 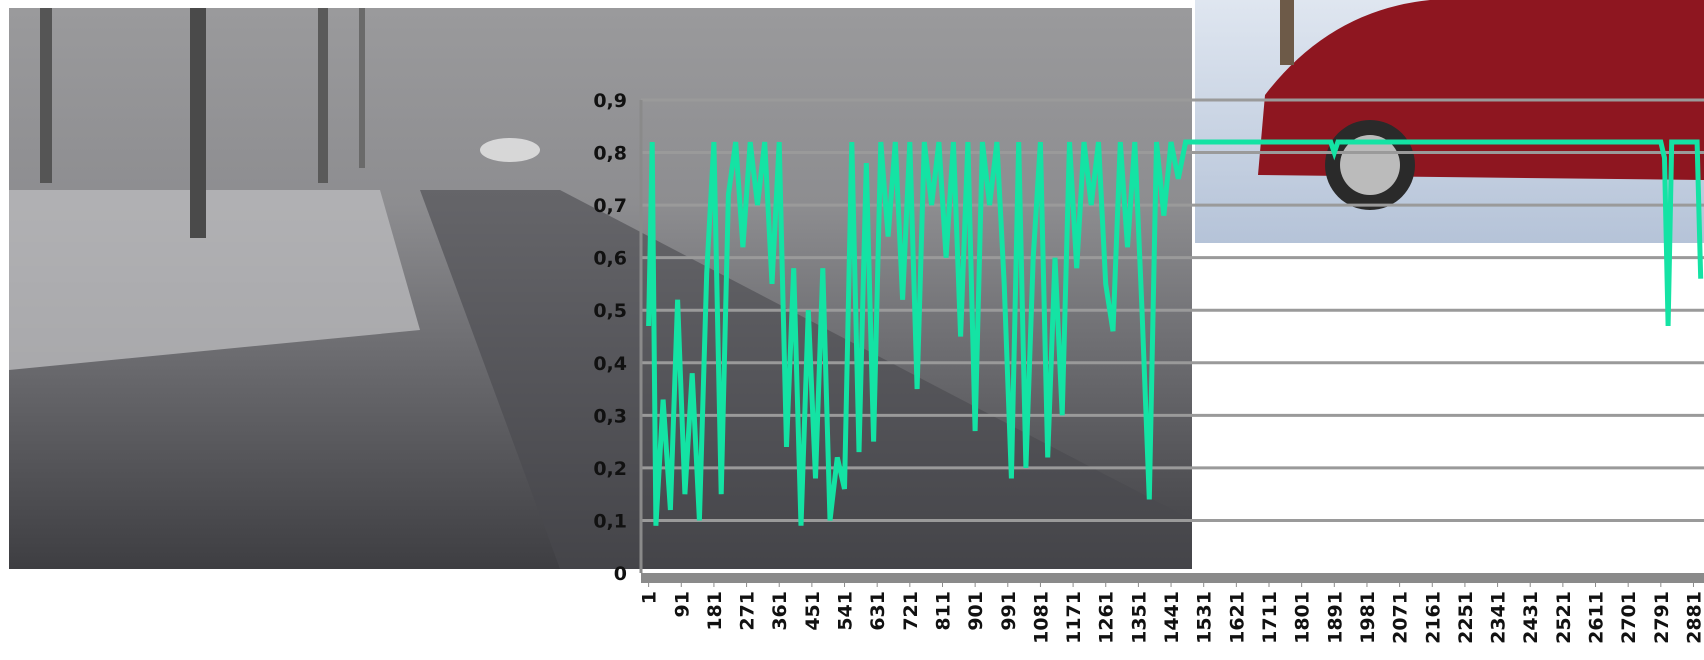 What do you see at coordinates (1205, 617) in the screenshot?
I see `x-tick-label: 1531` at bounding box center [1205, 617].